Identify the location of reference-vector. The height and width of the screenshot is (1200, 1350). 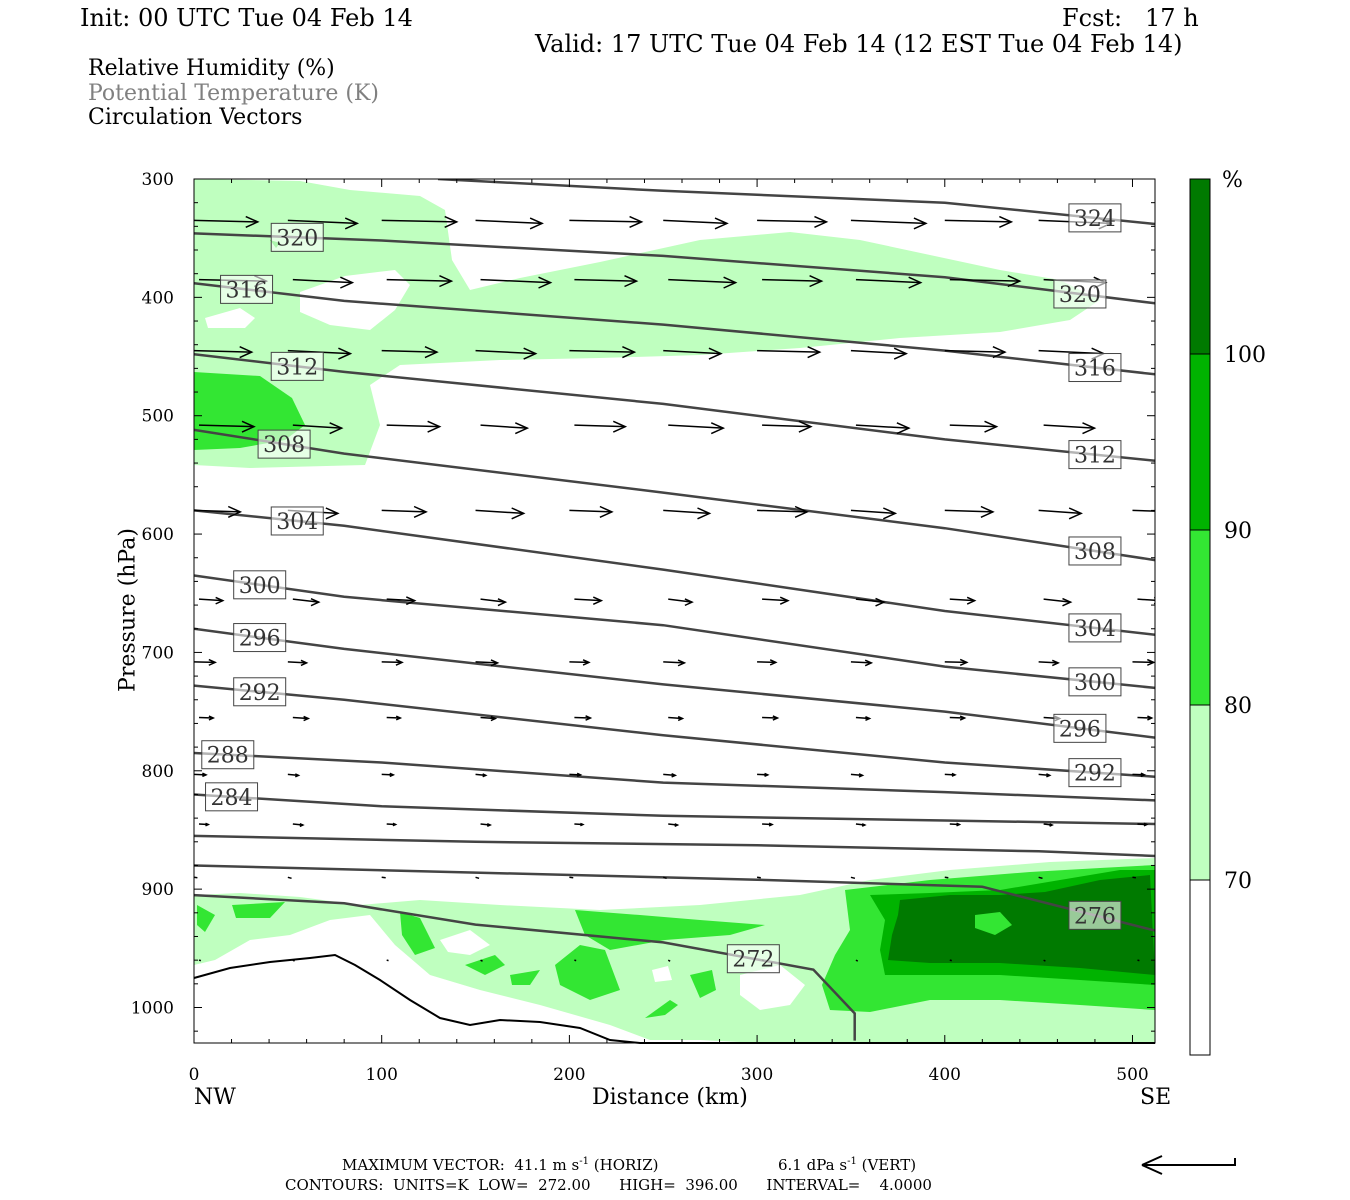
(1188, 1165).